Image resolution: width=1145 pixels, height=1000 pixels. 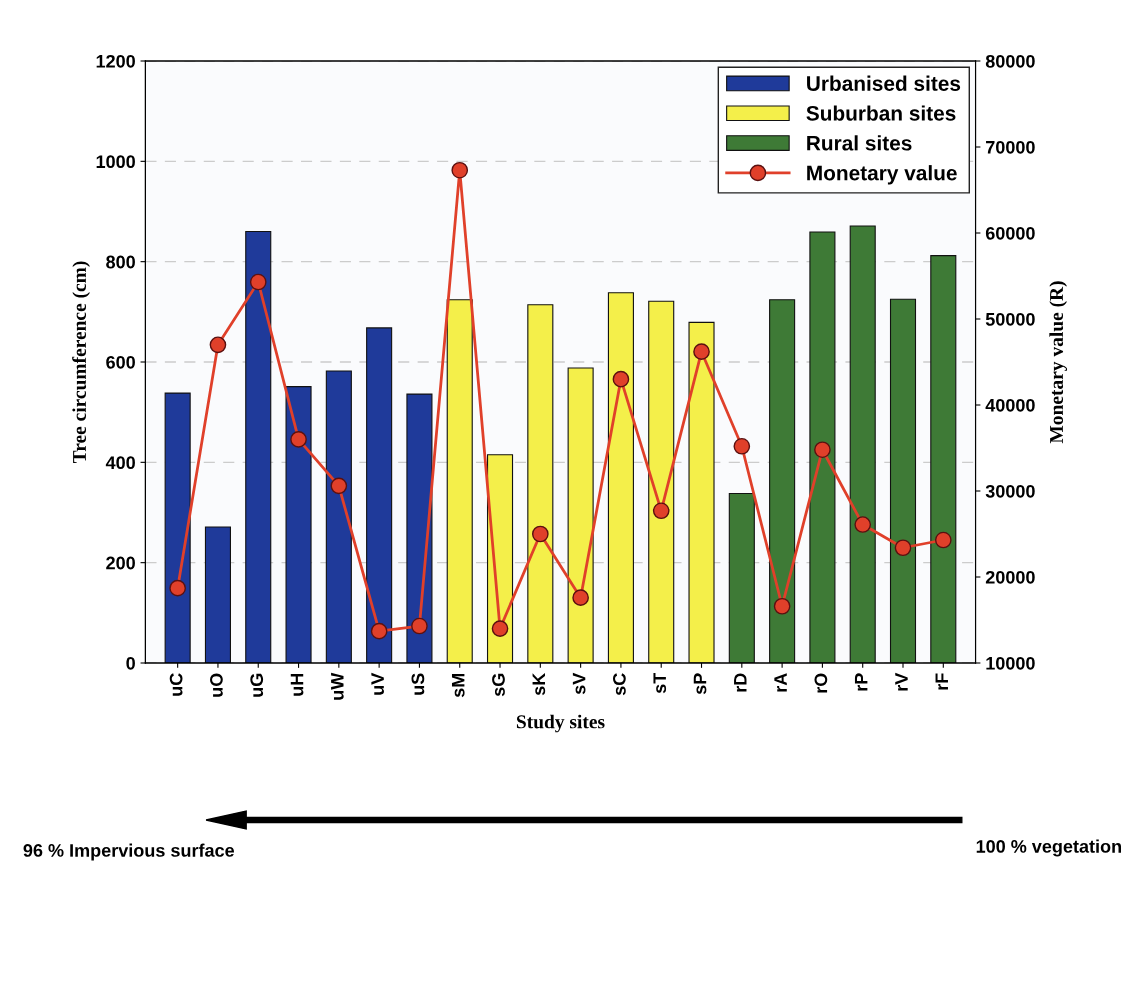 I want to click on x-tick-label: uS, so click(x=418, y=684).